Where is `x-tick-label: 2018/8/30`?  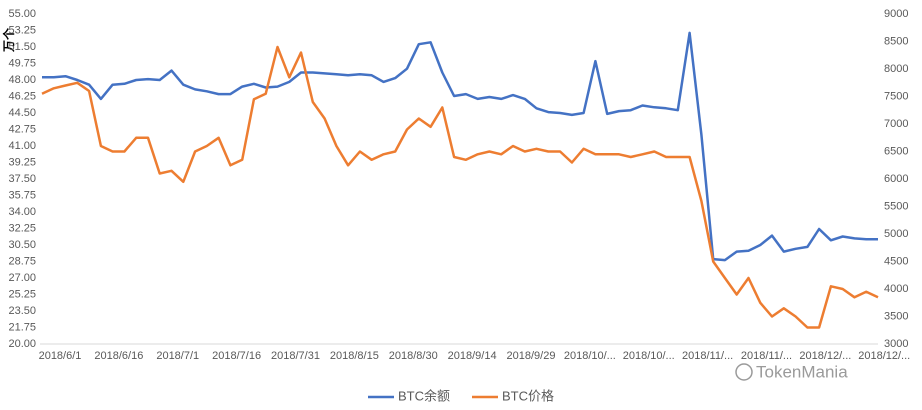 x-tick-label: 2018/8/30 is located at coordinates (413, 356).